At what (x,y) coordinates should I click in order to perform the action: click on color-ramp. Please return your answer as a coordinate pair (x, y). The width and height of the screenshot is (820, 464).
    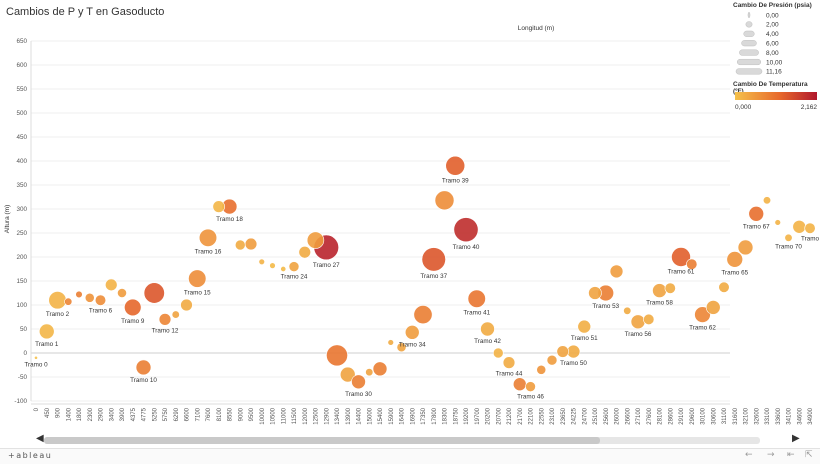
    Looking at the image, I should click on (776, 96).